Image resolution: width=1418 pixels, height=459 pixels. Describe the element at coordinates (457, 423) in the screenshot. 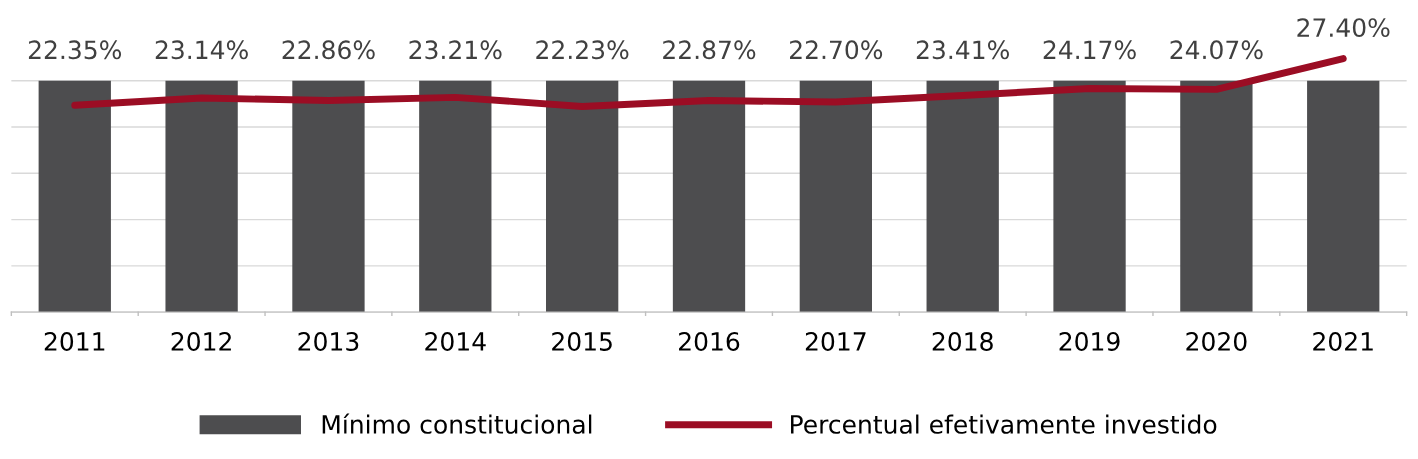

I see `legend-label: Mínimo constitucional` at that location.